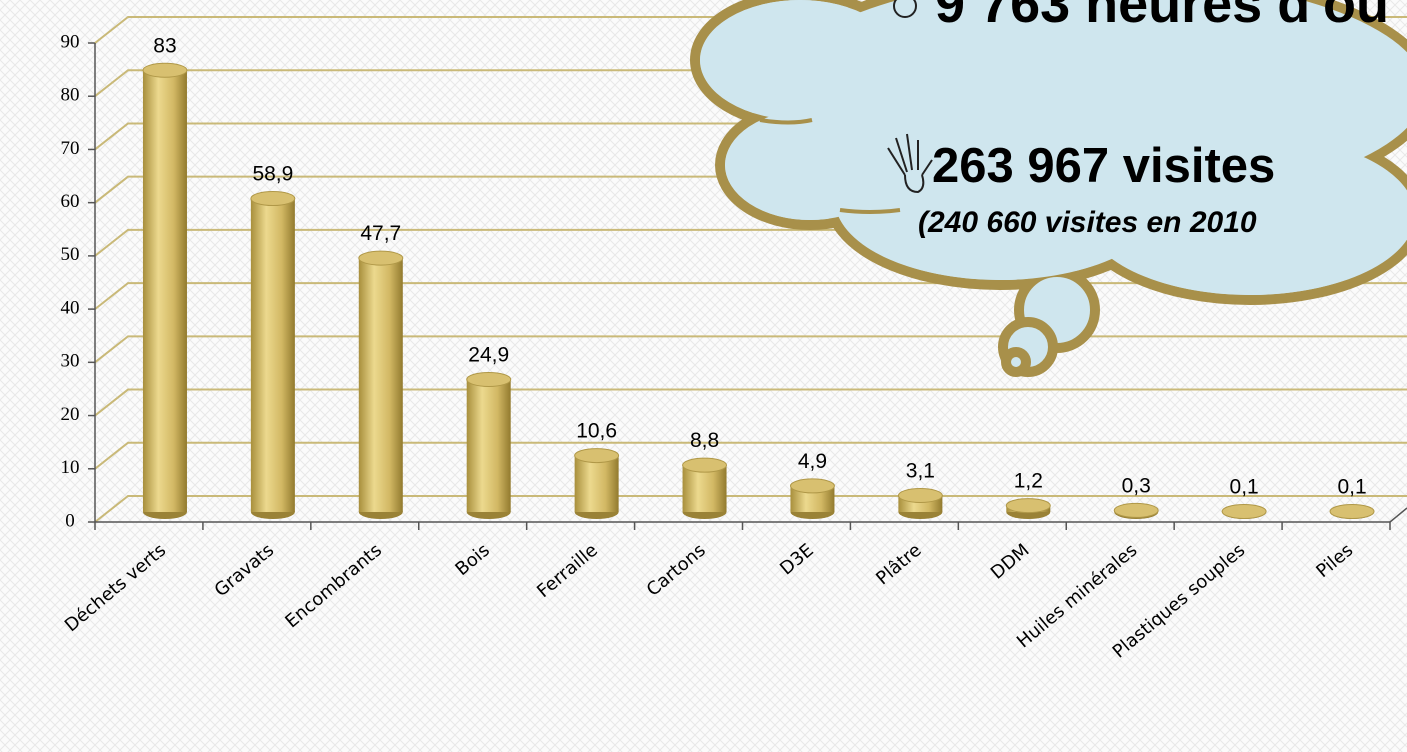 The width and height of the screenshot is (1407, 752). I want to click on value-label: 3,1, so click(920, 471).